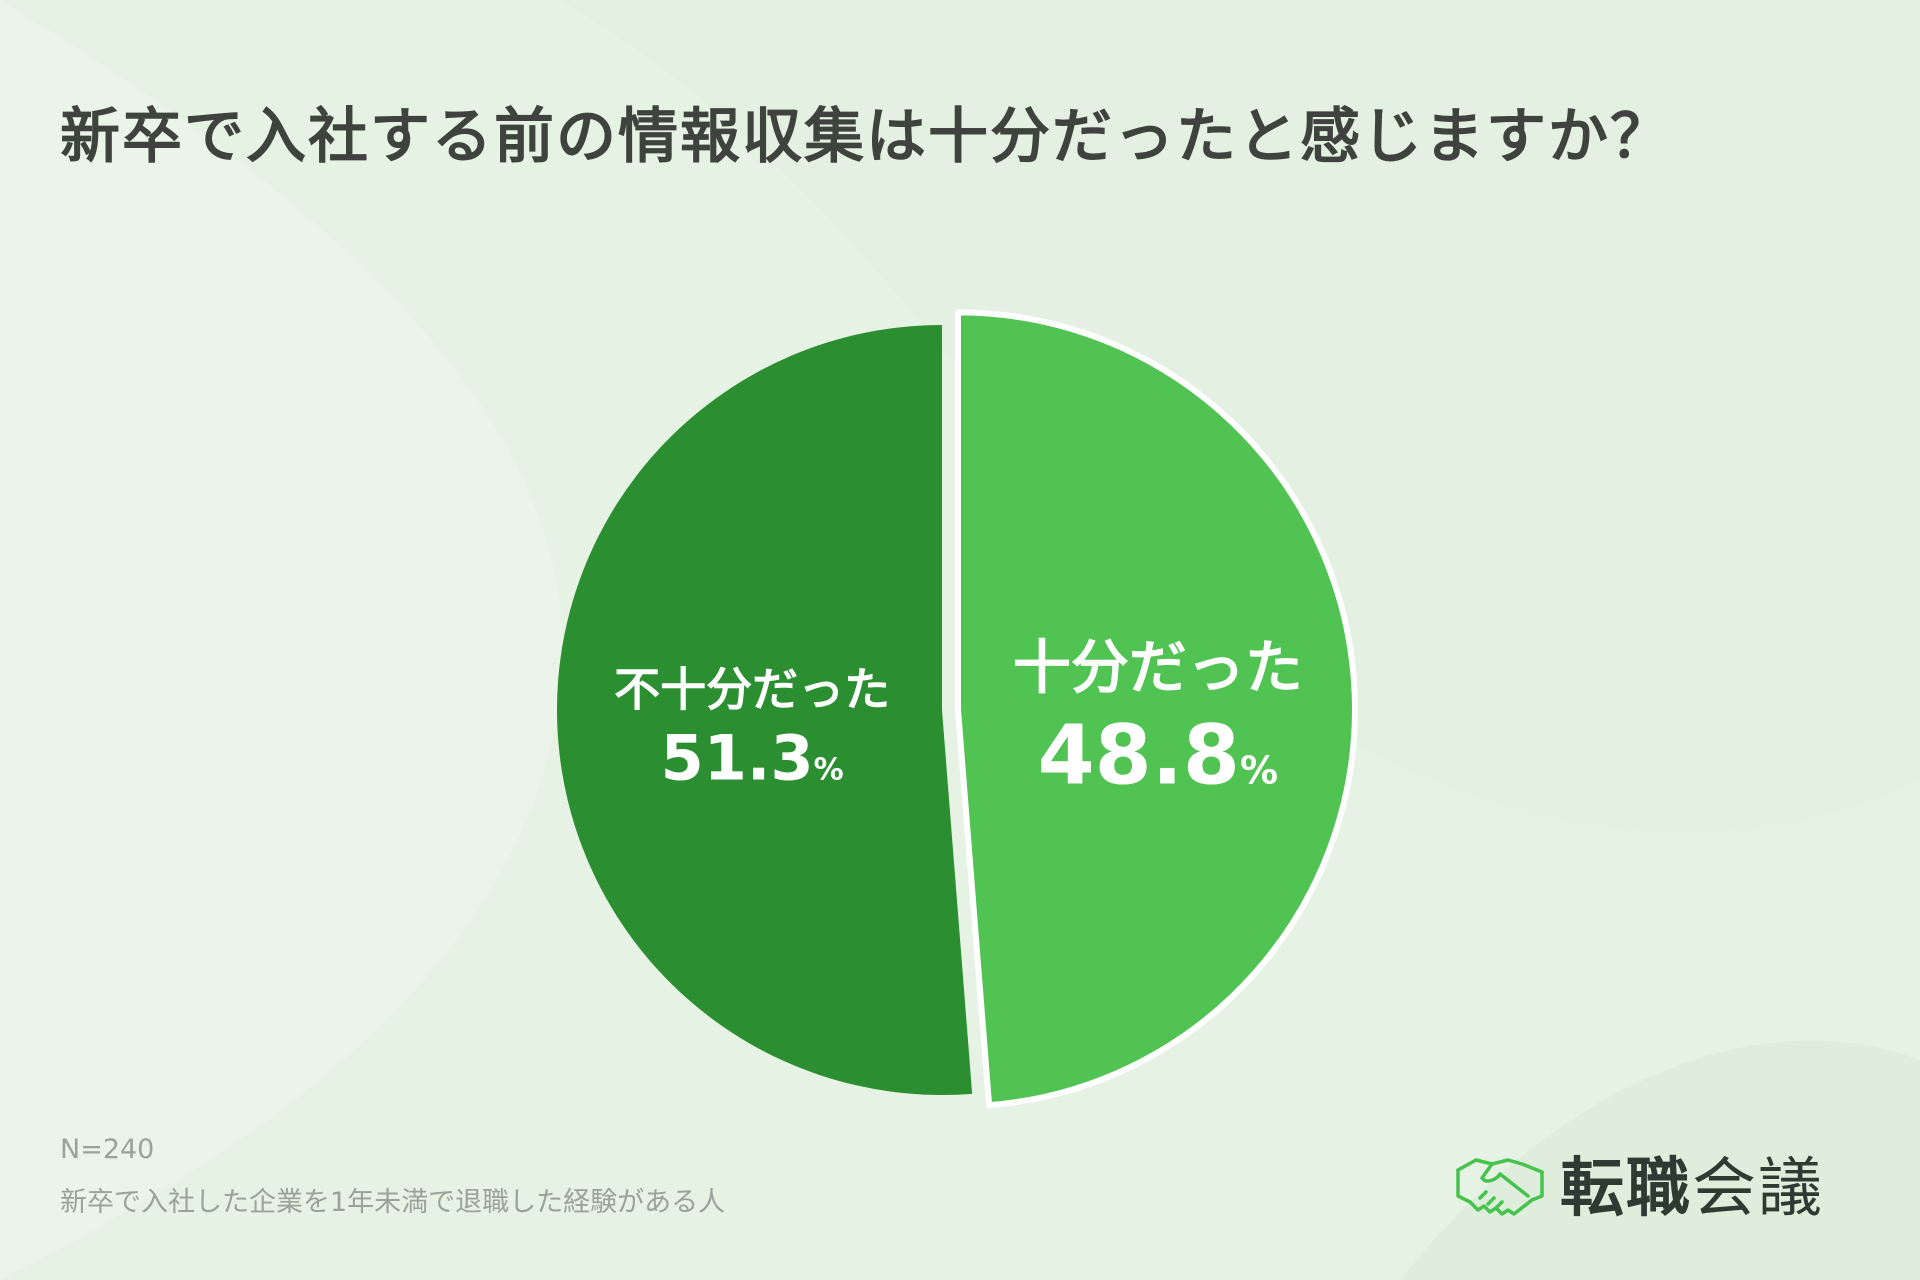  What do you see at coordinates (866, 137) in the screenshot?
I see `chart-title: 新卒で入社する前の情報収集は十分だったと感じますか？` at bounding box center [866, 137].